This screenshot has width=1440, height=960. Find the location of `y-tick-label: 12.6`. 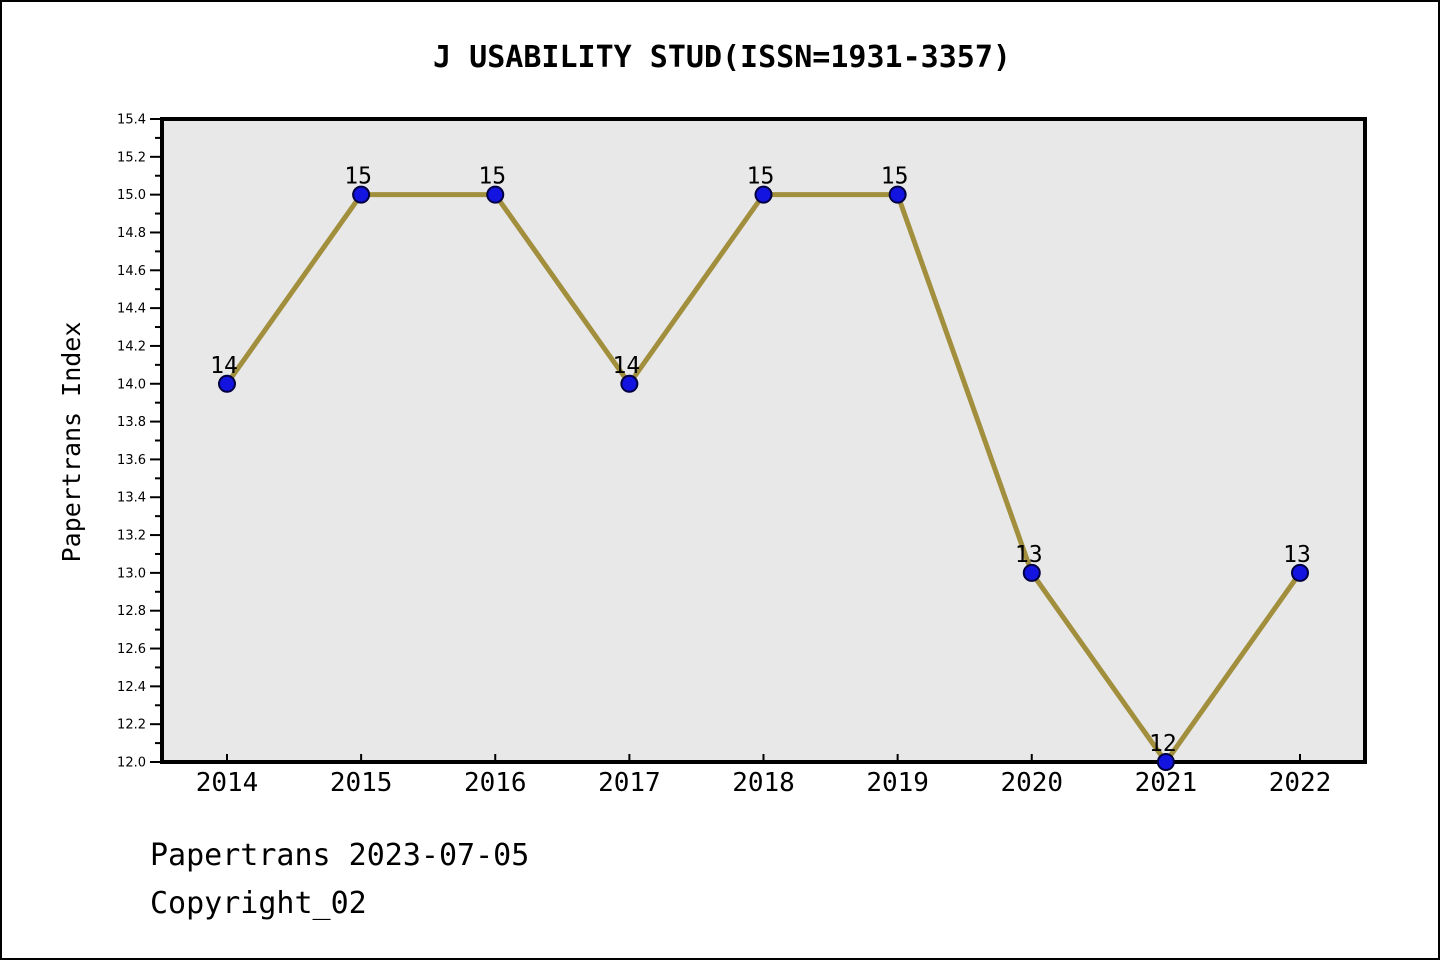

y-tick-label: 12.6 is located at coordinates (131, 649).